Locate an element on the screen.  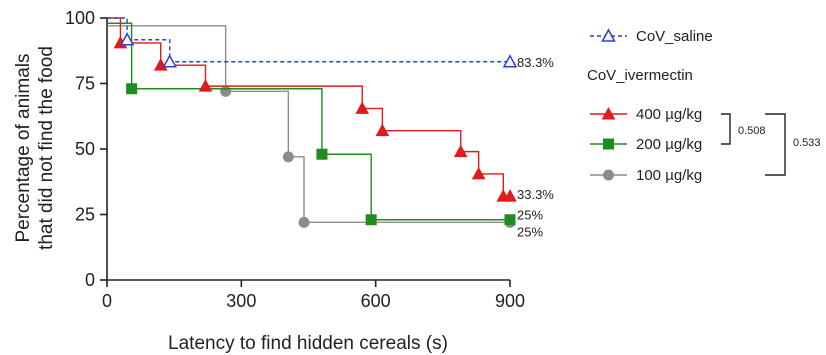
legend-item: 100 µg/kg is located at coordinates (646, 175).